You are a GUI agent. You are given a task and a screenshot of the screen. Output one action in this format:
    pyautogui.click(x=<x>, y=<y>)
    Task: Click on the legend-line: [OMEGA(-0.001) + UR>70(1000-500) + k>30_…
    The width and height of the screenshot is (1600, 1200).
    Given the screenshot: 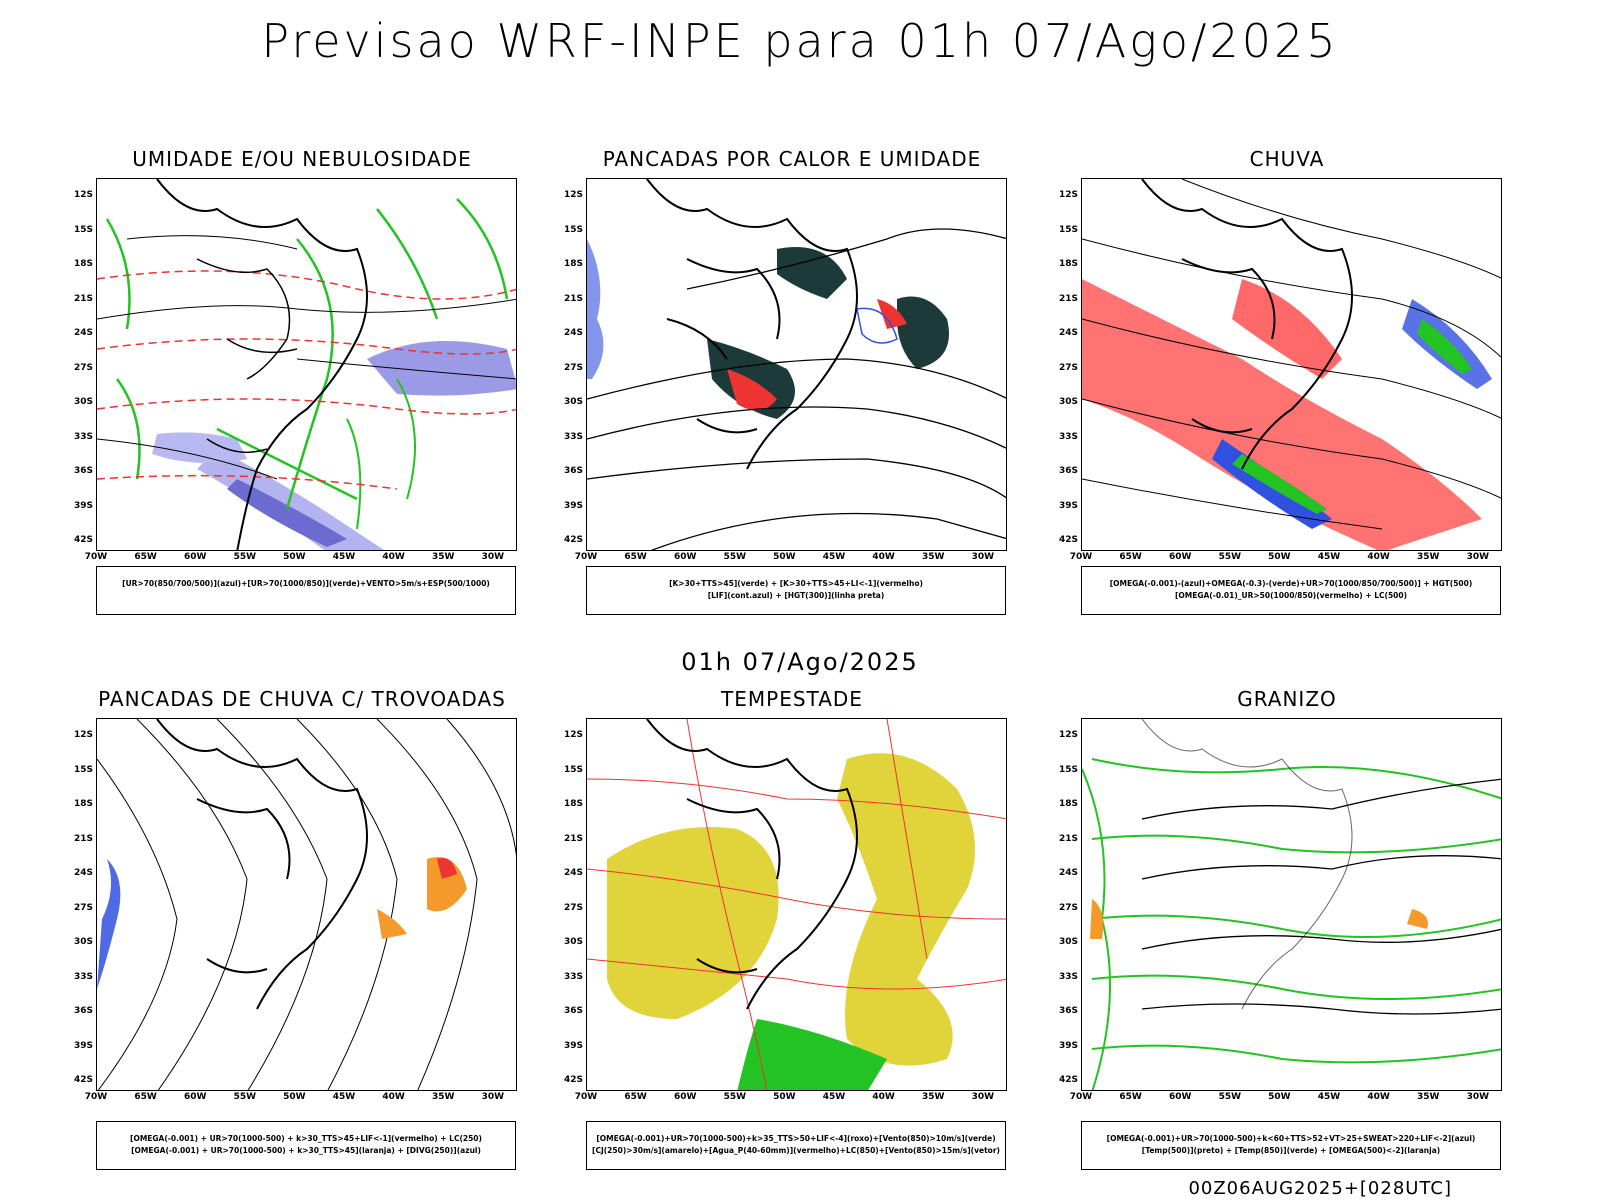 What is the action you would take?
    pyautogui.click(x=306, y=1138)
    